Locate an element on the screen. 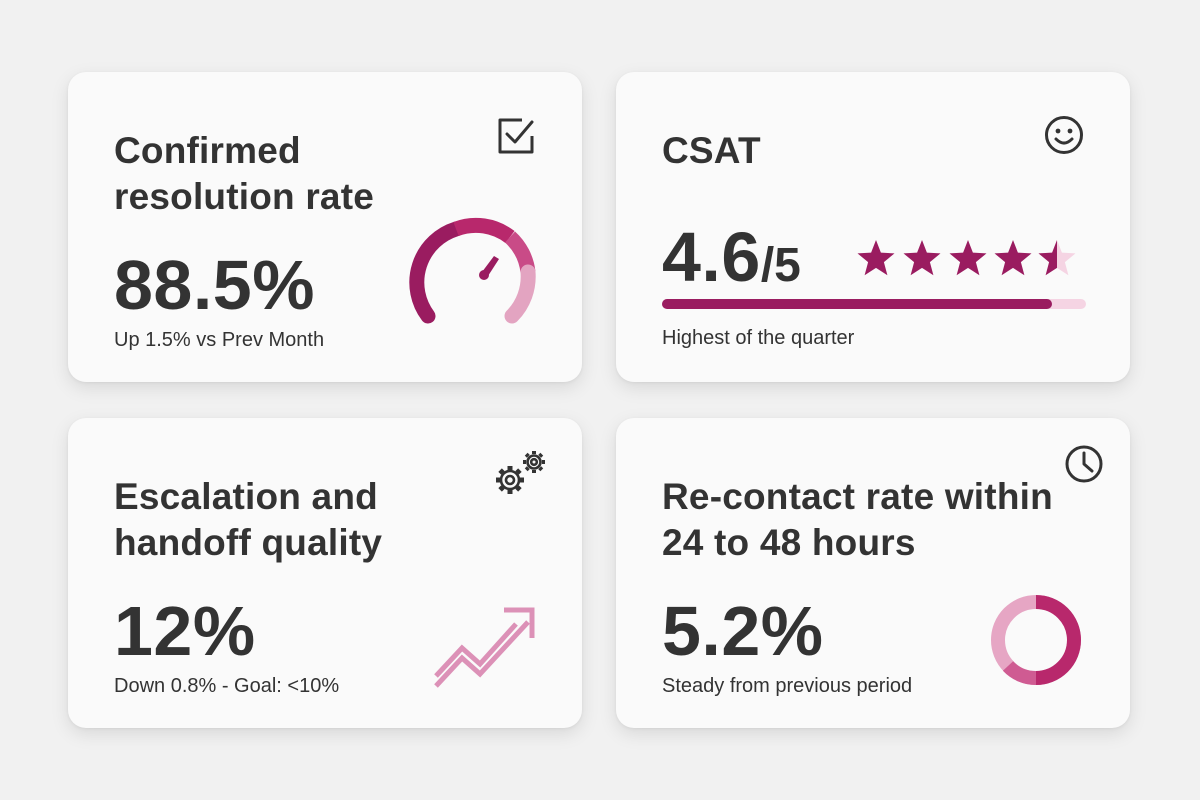 Image resolution: width=1200 pixels, height=800 pixels. kpi-subtitle: Down 0.8% - Goal: <10% is located at coordinates (227, 686).